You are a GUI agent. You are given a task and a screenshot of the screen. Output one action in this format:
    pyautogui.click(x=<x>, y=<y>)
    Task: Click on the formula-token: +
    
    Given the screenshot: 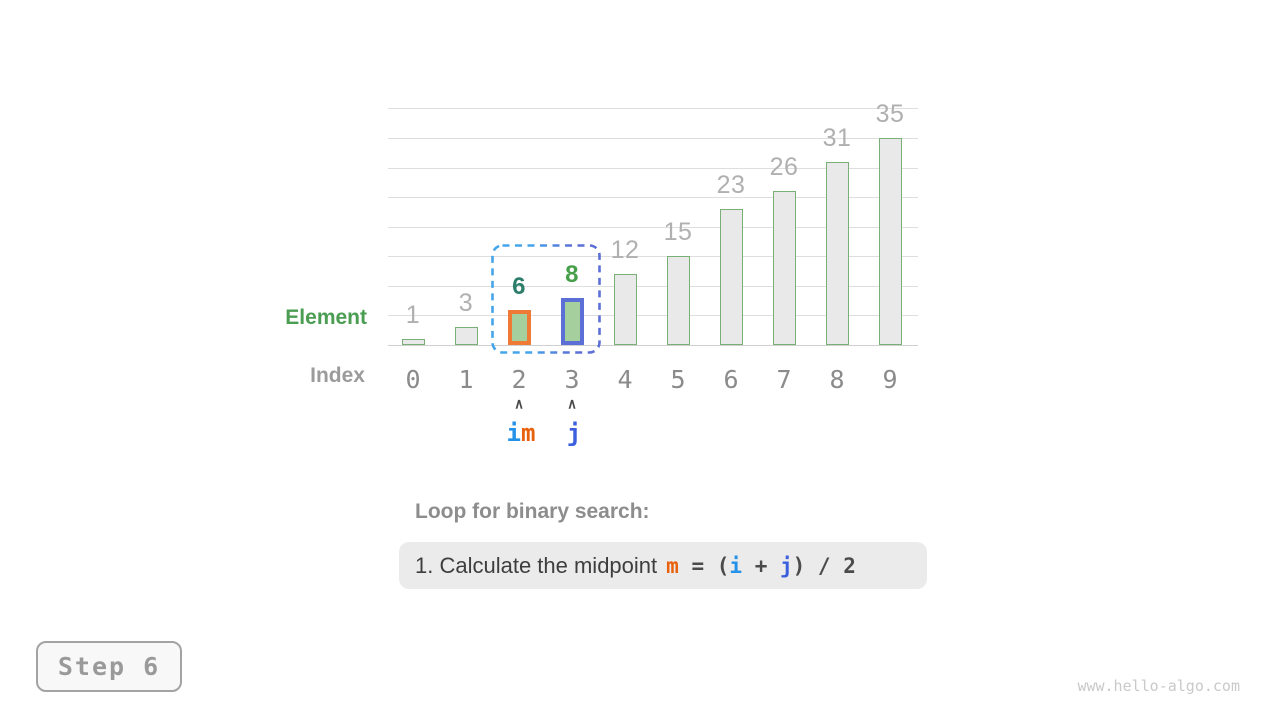 What is the action you would take?
    pyautogui.click(x=761, y=565)
    